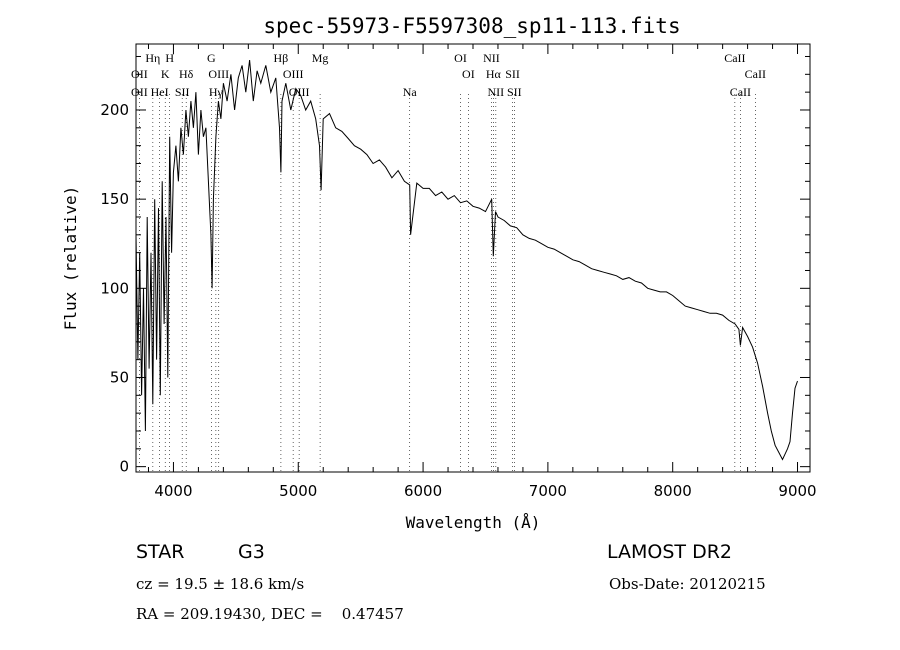  Describe the element at coordinates (473, 522) in the screenshot. I see `x-axis-label: Wavelength (Å)` at that location.